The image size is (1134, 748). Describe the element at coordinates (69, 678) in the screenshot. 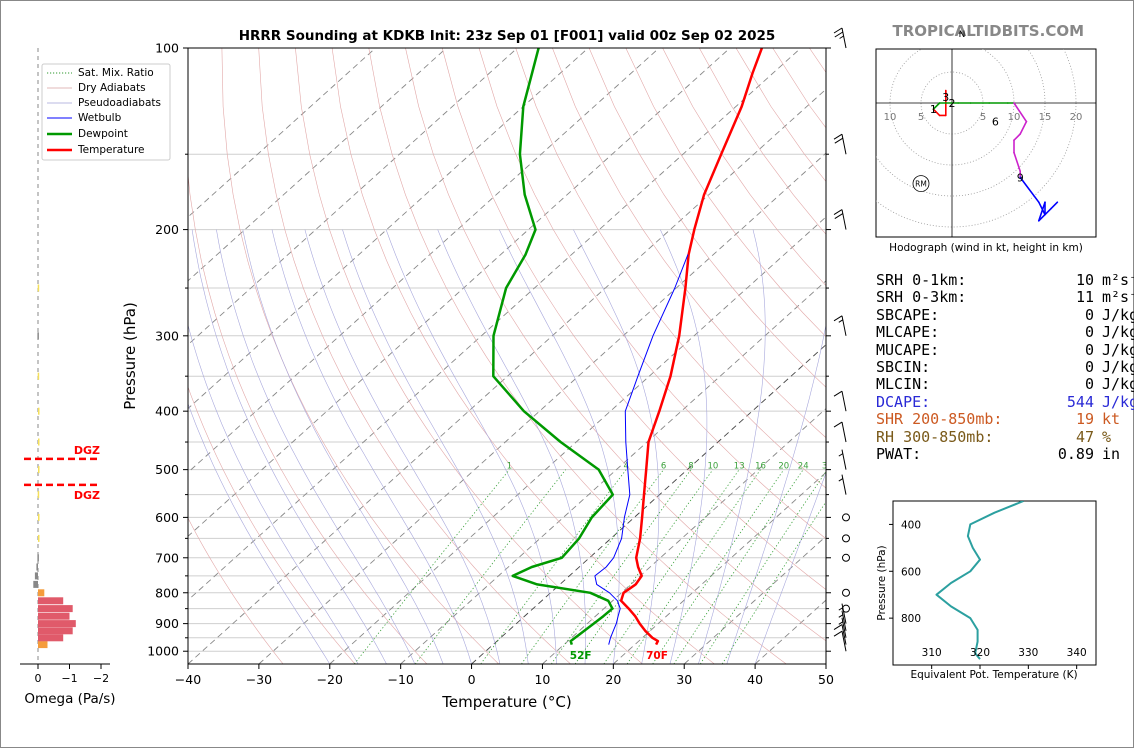

I see `omega-tick-label: −1` at that location.